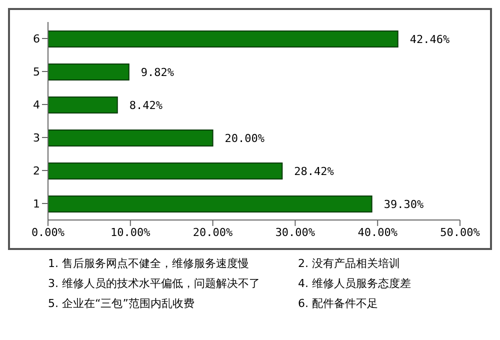 Image resolution: width=500 pixels, height=340 pixels. Describe the element at coordinates (146, 105) in the screenshot. I see `data-label: 8.42%` at that location.